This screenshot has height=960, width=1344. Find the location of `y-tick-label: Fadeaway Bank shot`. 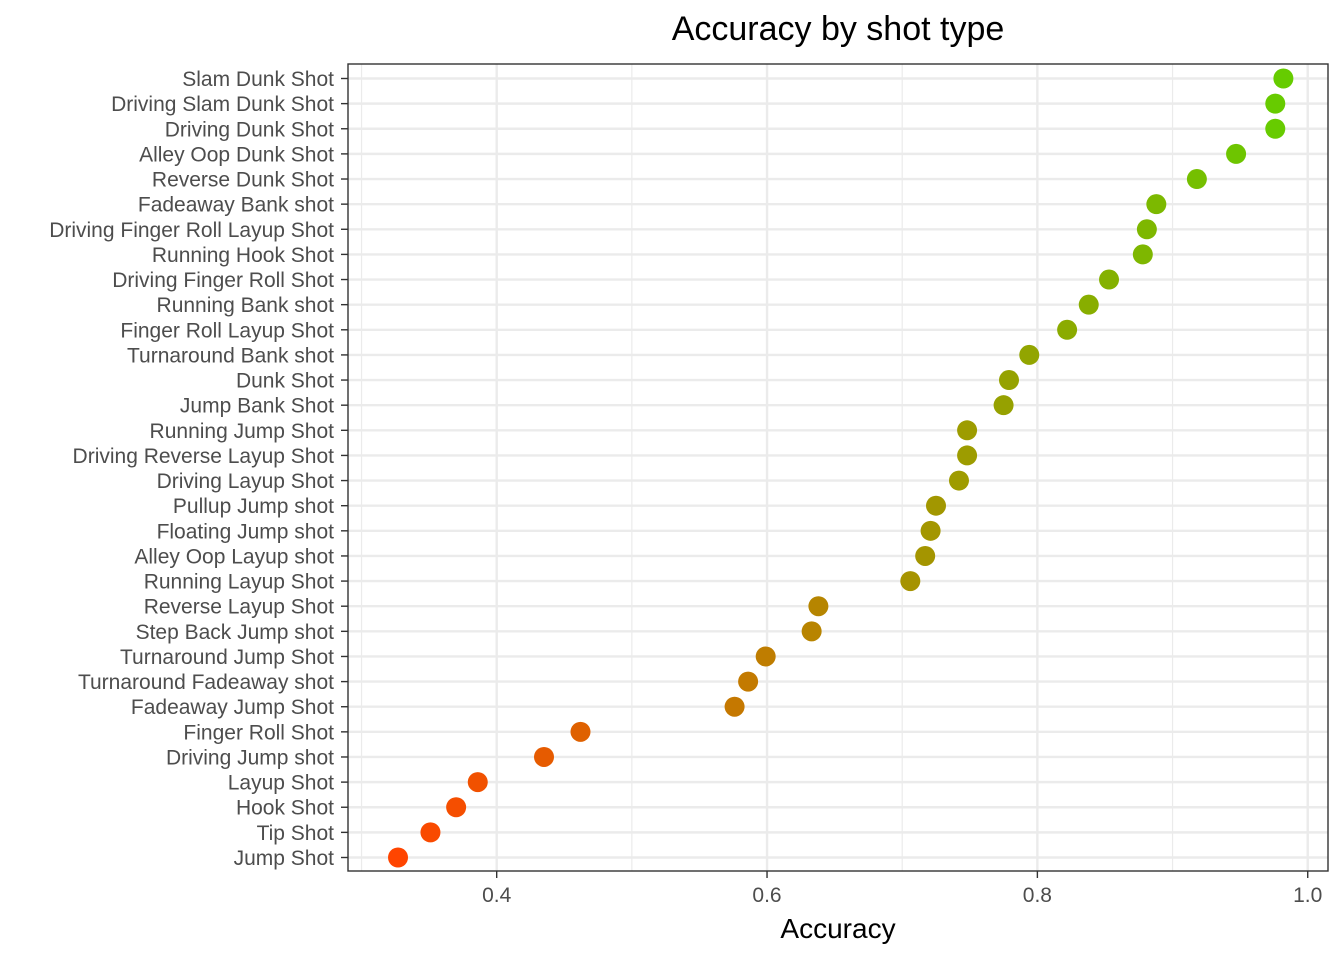

y-tick-label: Fadeaway Bank shot is located at coordinates (236, 205).